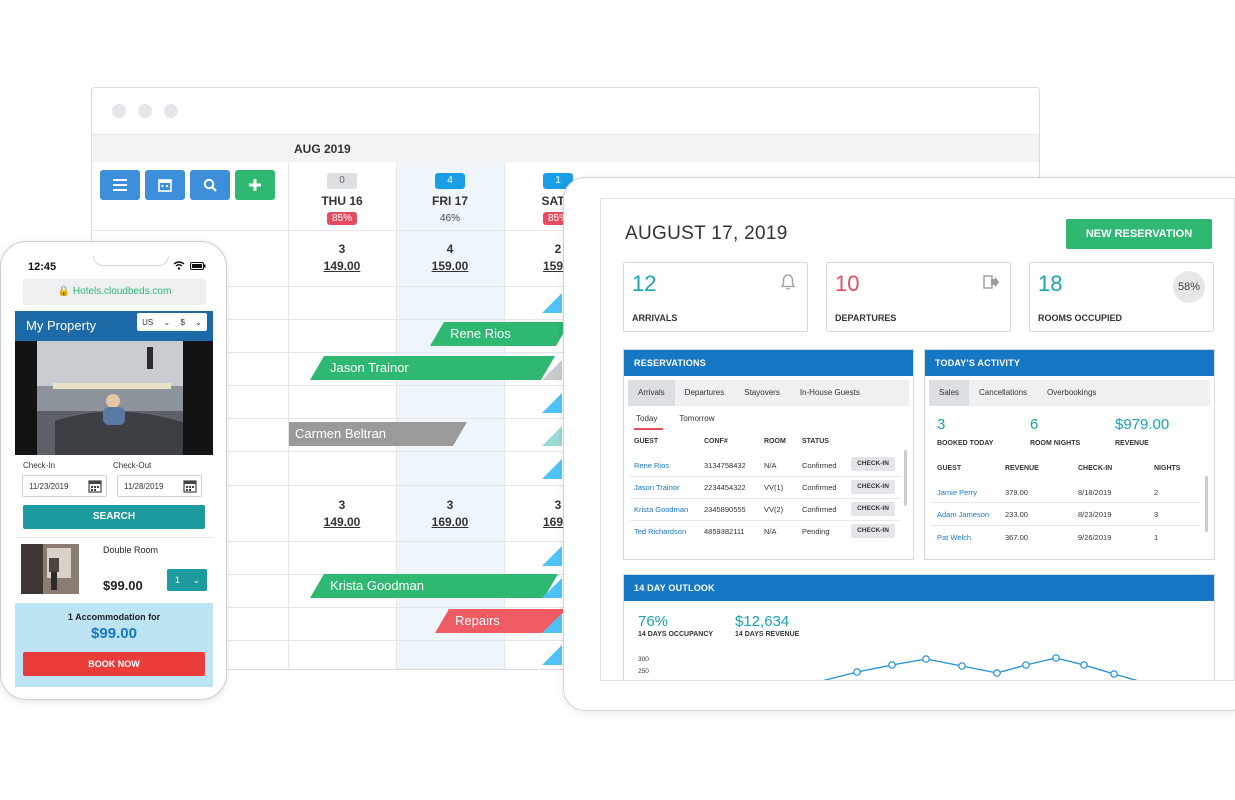 This screenshot has width=1235, height=800. What do you see at coordinates (770, 465) in the screenshot?
I see `room-value: N/A` at bounding box center [770, 465].